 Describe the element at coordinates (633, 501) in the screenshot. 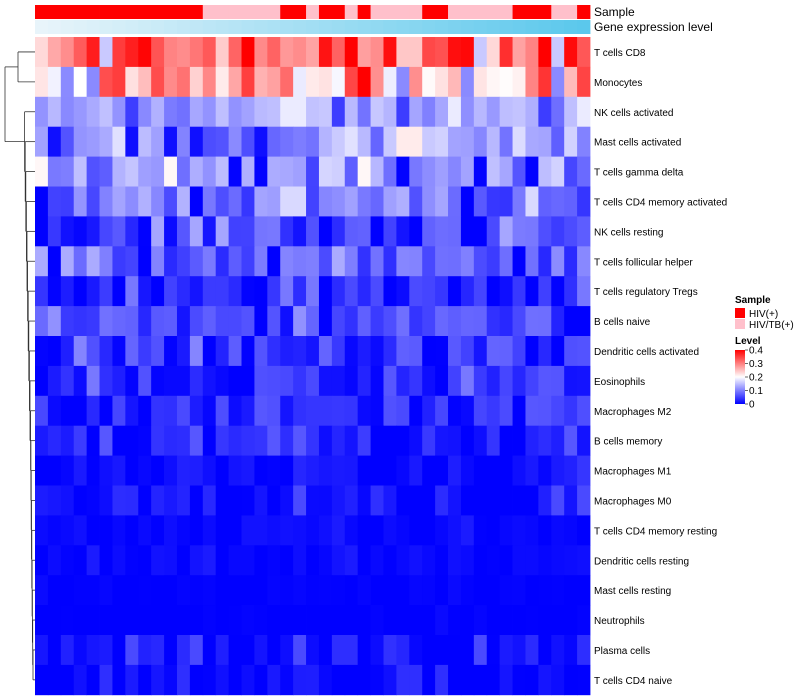

I see `row-label: Macrophages M0` at that location.